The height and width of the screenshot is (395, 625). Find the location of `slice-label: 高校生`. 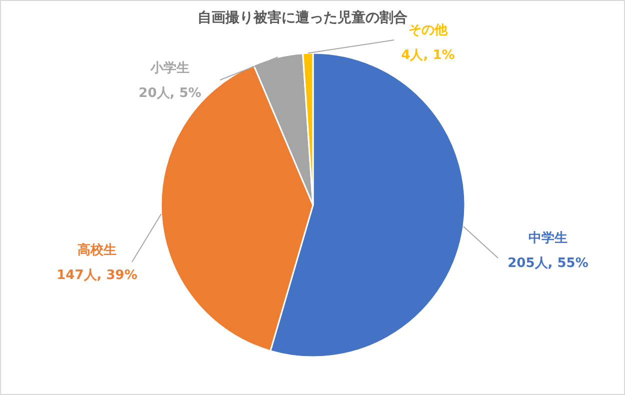

slice-label: 高校生 is located at coordinates (97, 250).